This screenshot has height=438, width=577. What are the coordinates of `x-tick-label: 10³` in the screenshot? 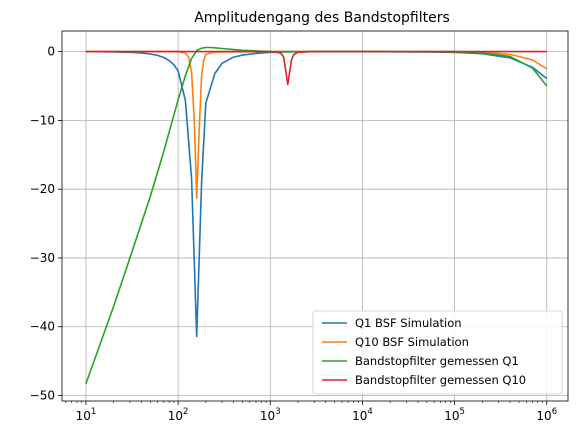 It's located at (270, 415).